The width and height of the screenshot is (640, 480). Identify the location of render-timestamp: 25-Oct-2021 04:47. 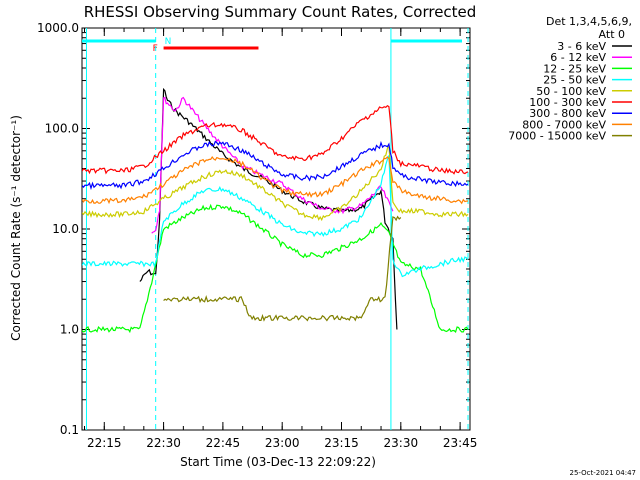
(603, 473).